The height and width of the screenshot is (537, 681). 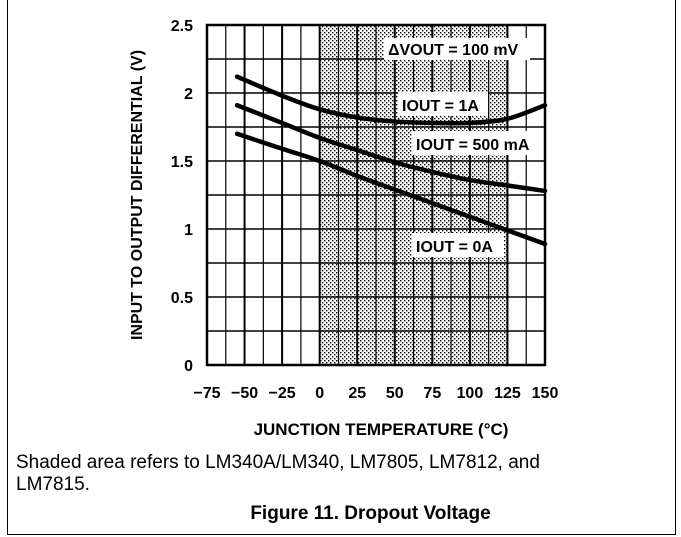 What do you see at coordinates (440, 106) in the screenshot?
I see `series-label-1a: IOUT = 1A` at bounding box center [440, 106].